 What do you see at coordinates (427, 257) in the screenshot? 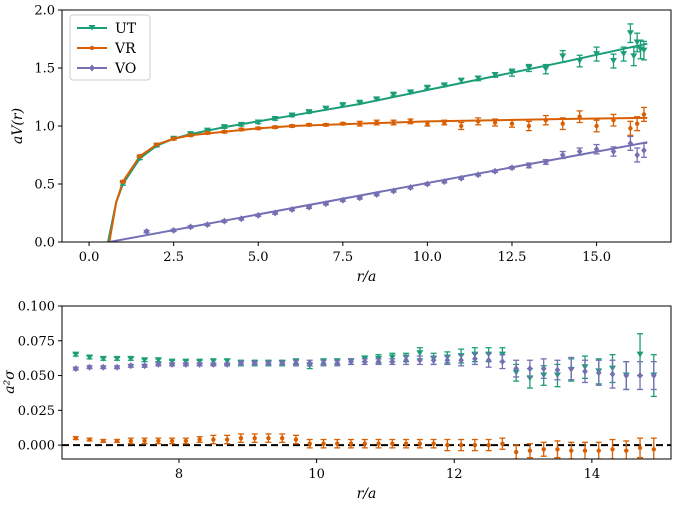
I see `potential-x-tick-label: 10.0` at bounding box center [427, 257].